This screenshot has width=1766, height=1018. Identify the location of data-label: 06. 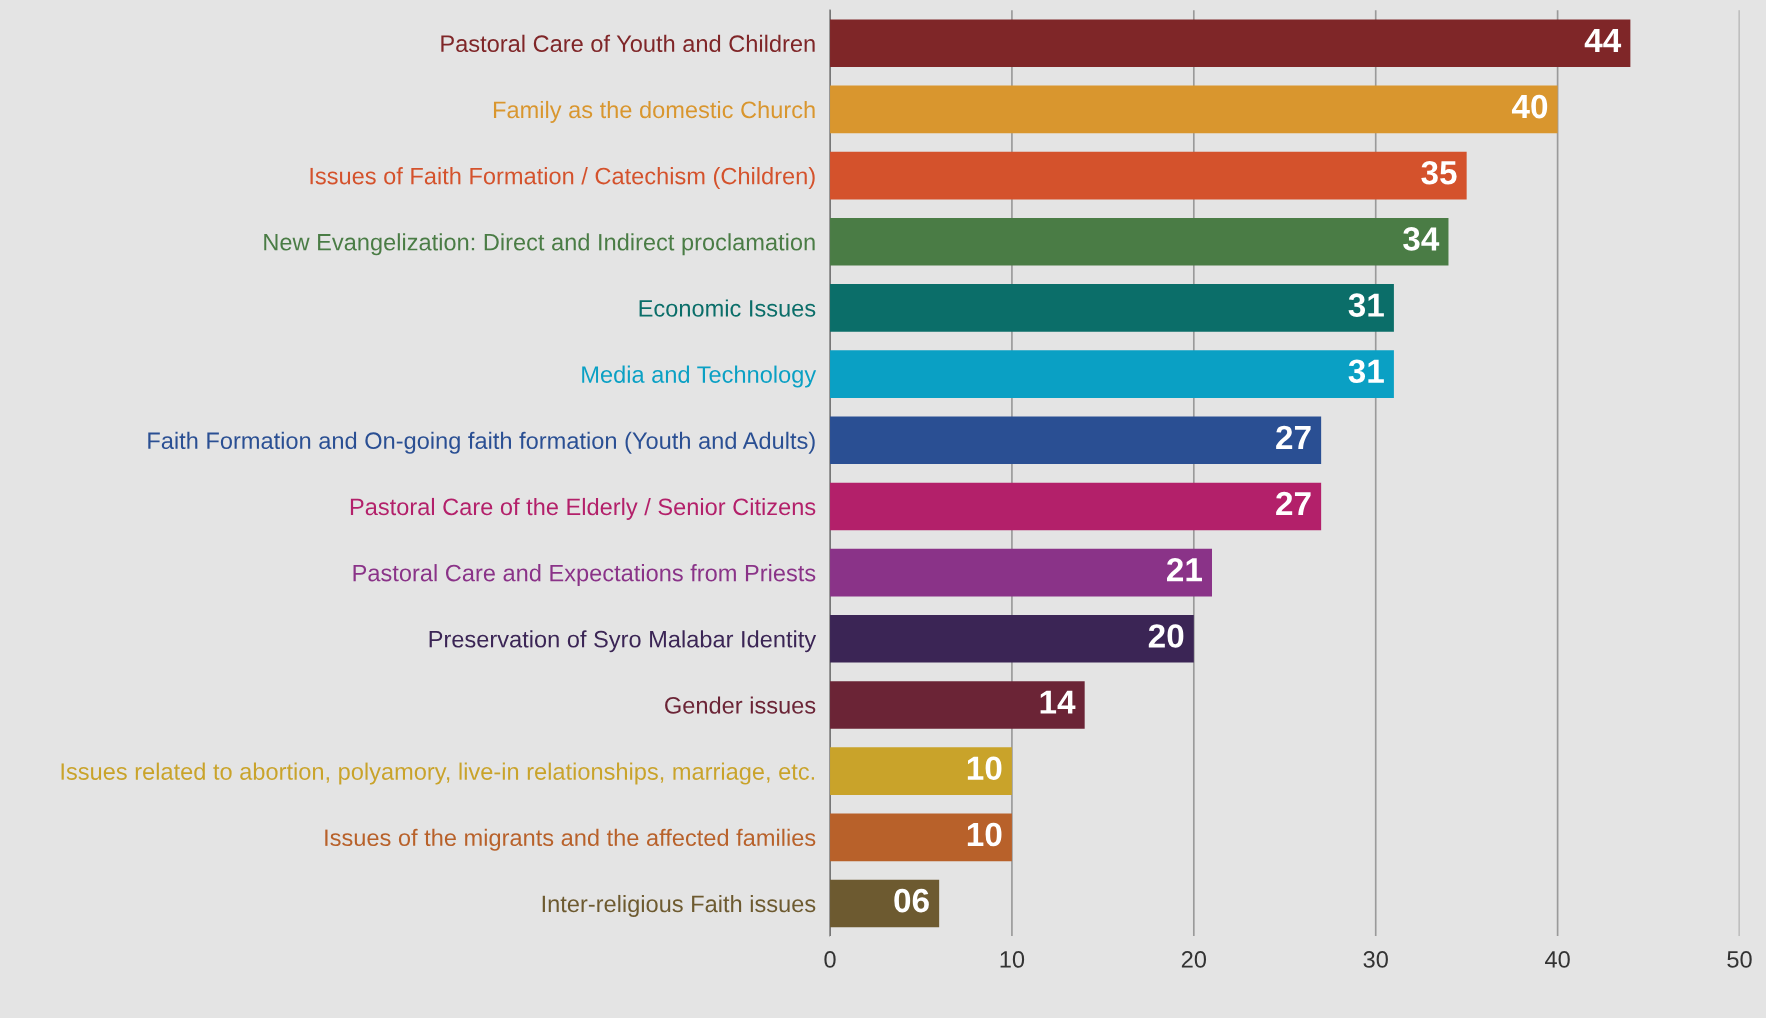
(911, 900).